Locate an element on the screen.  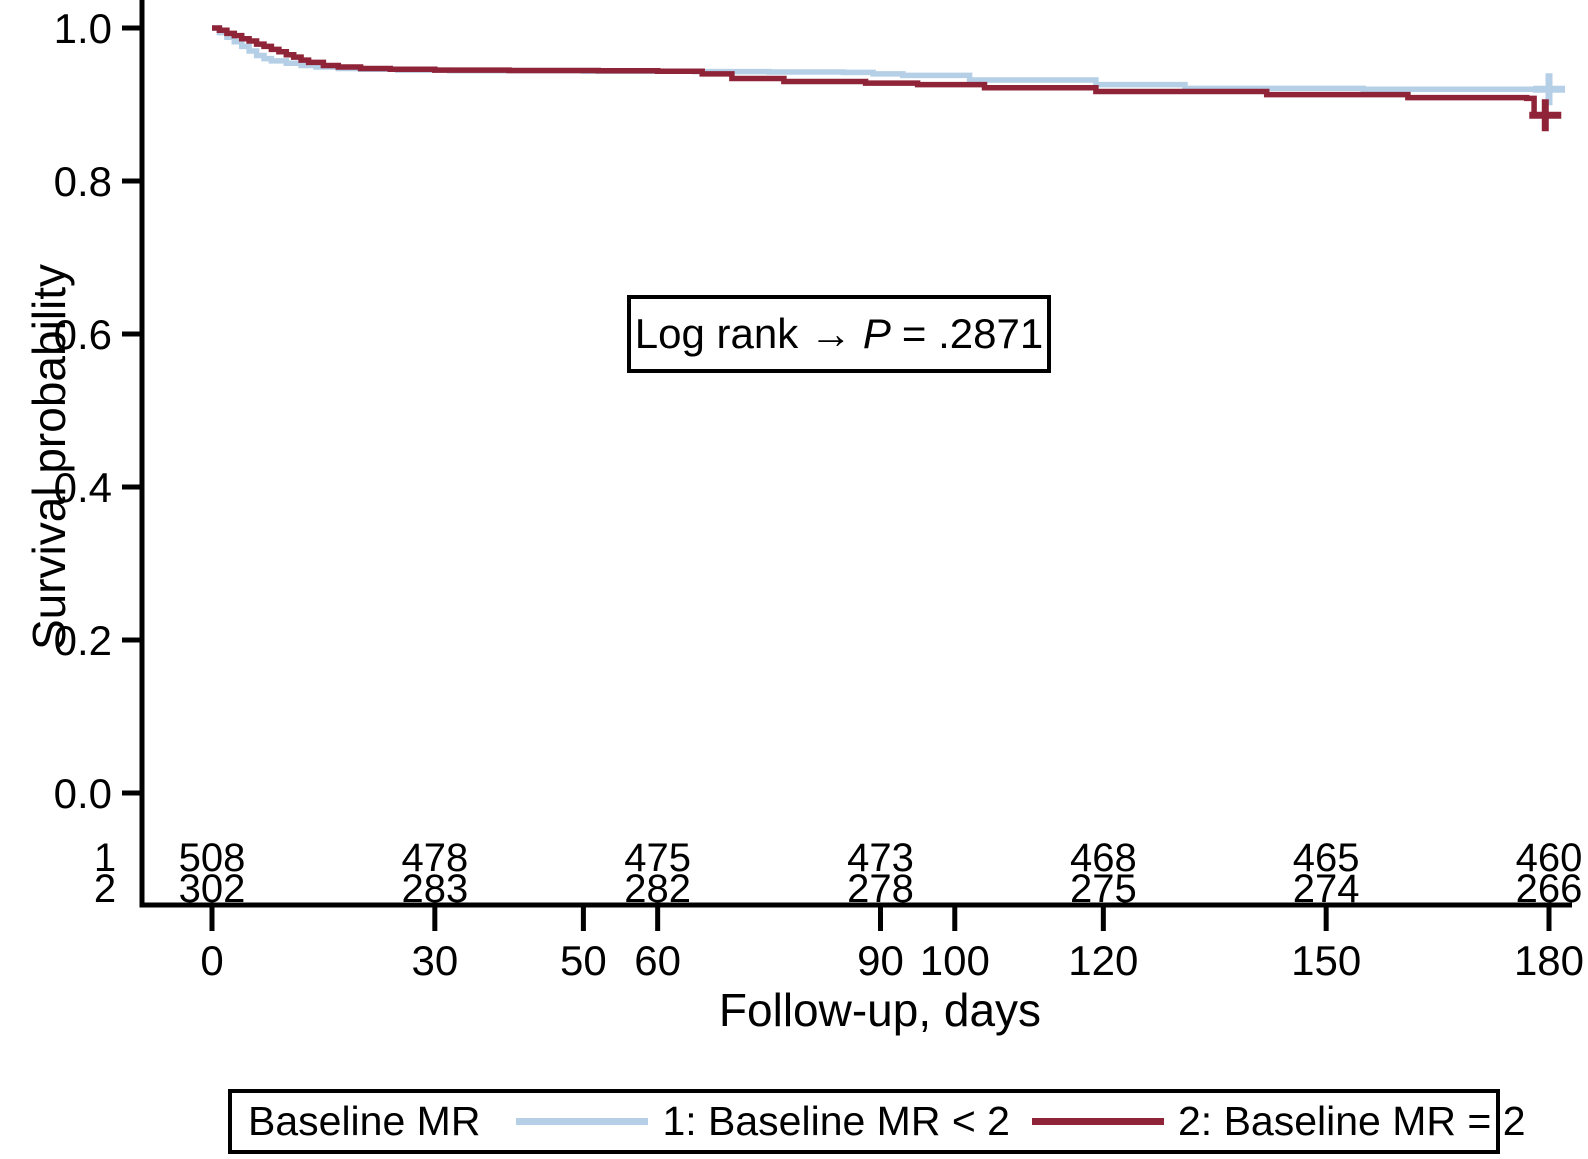
risk-count: 475 is located at coordinates (657, 858).